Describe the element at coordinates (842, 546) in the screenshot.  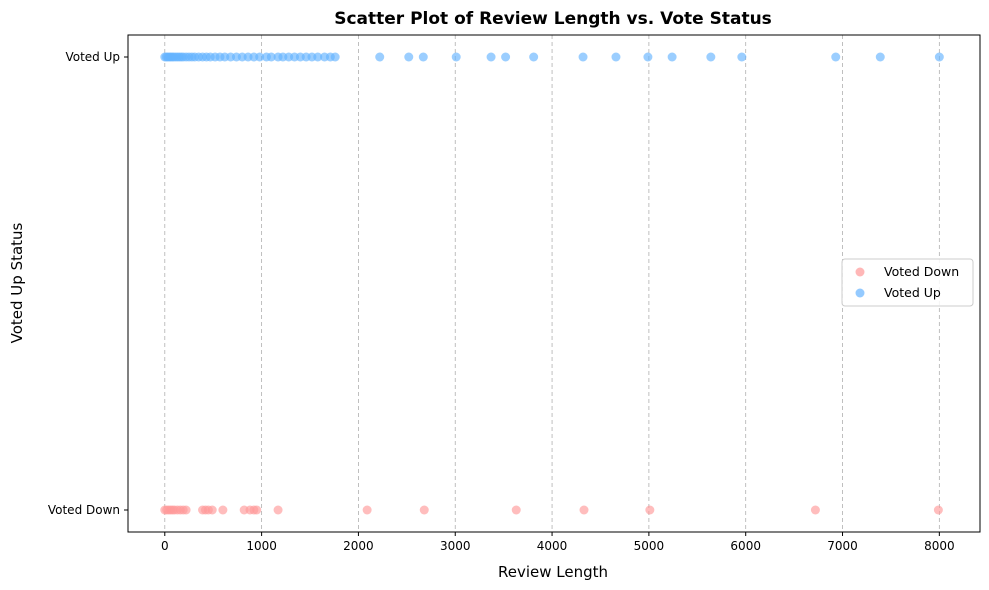
I see `x-tick-label: 7000` at that location.